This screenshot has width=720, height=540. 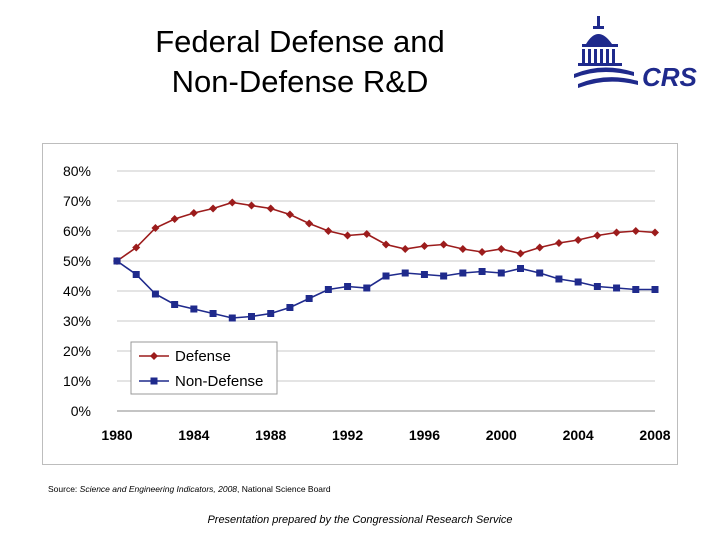 What do you see at coordinates (300, 62) in the screenshot?
I see `slide-title: Federal Defense and Non-Defense R&D` at bounding box center [300, 62].